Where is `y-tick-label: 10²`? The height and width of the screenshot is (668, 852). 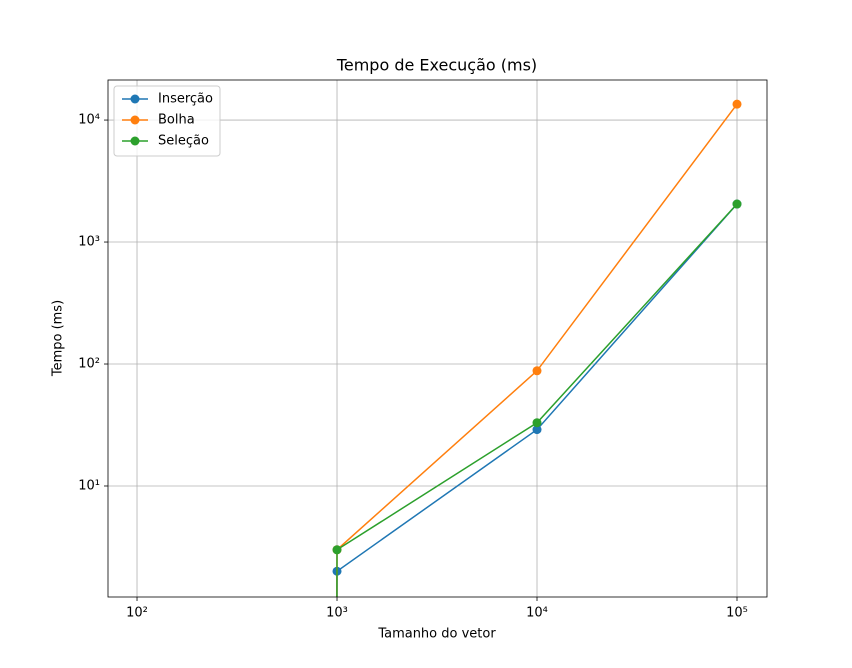
y-tick-label: 10² is located at coordinates (89, 364).